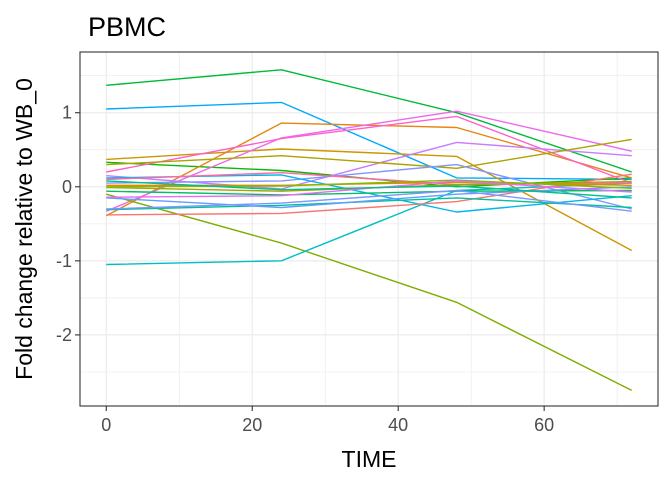 The image size is (672, 480). What do you see at coordinates (127, 27) in the screenshot?
I see `chart-title: PBMC` at bounding box center [127, 27].